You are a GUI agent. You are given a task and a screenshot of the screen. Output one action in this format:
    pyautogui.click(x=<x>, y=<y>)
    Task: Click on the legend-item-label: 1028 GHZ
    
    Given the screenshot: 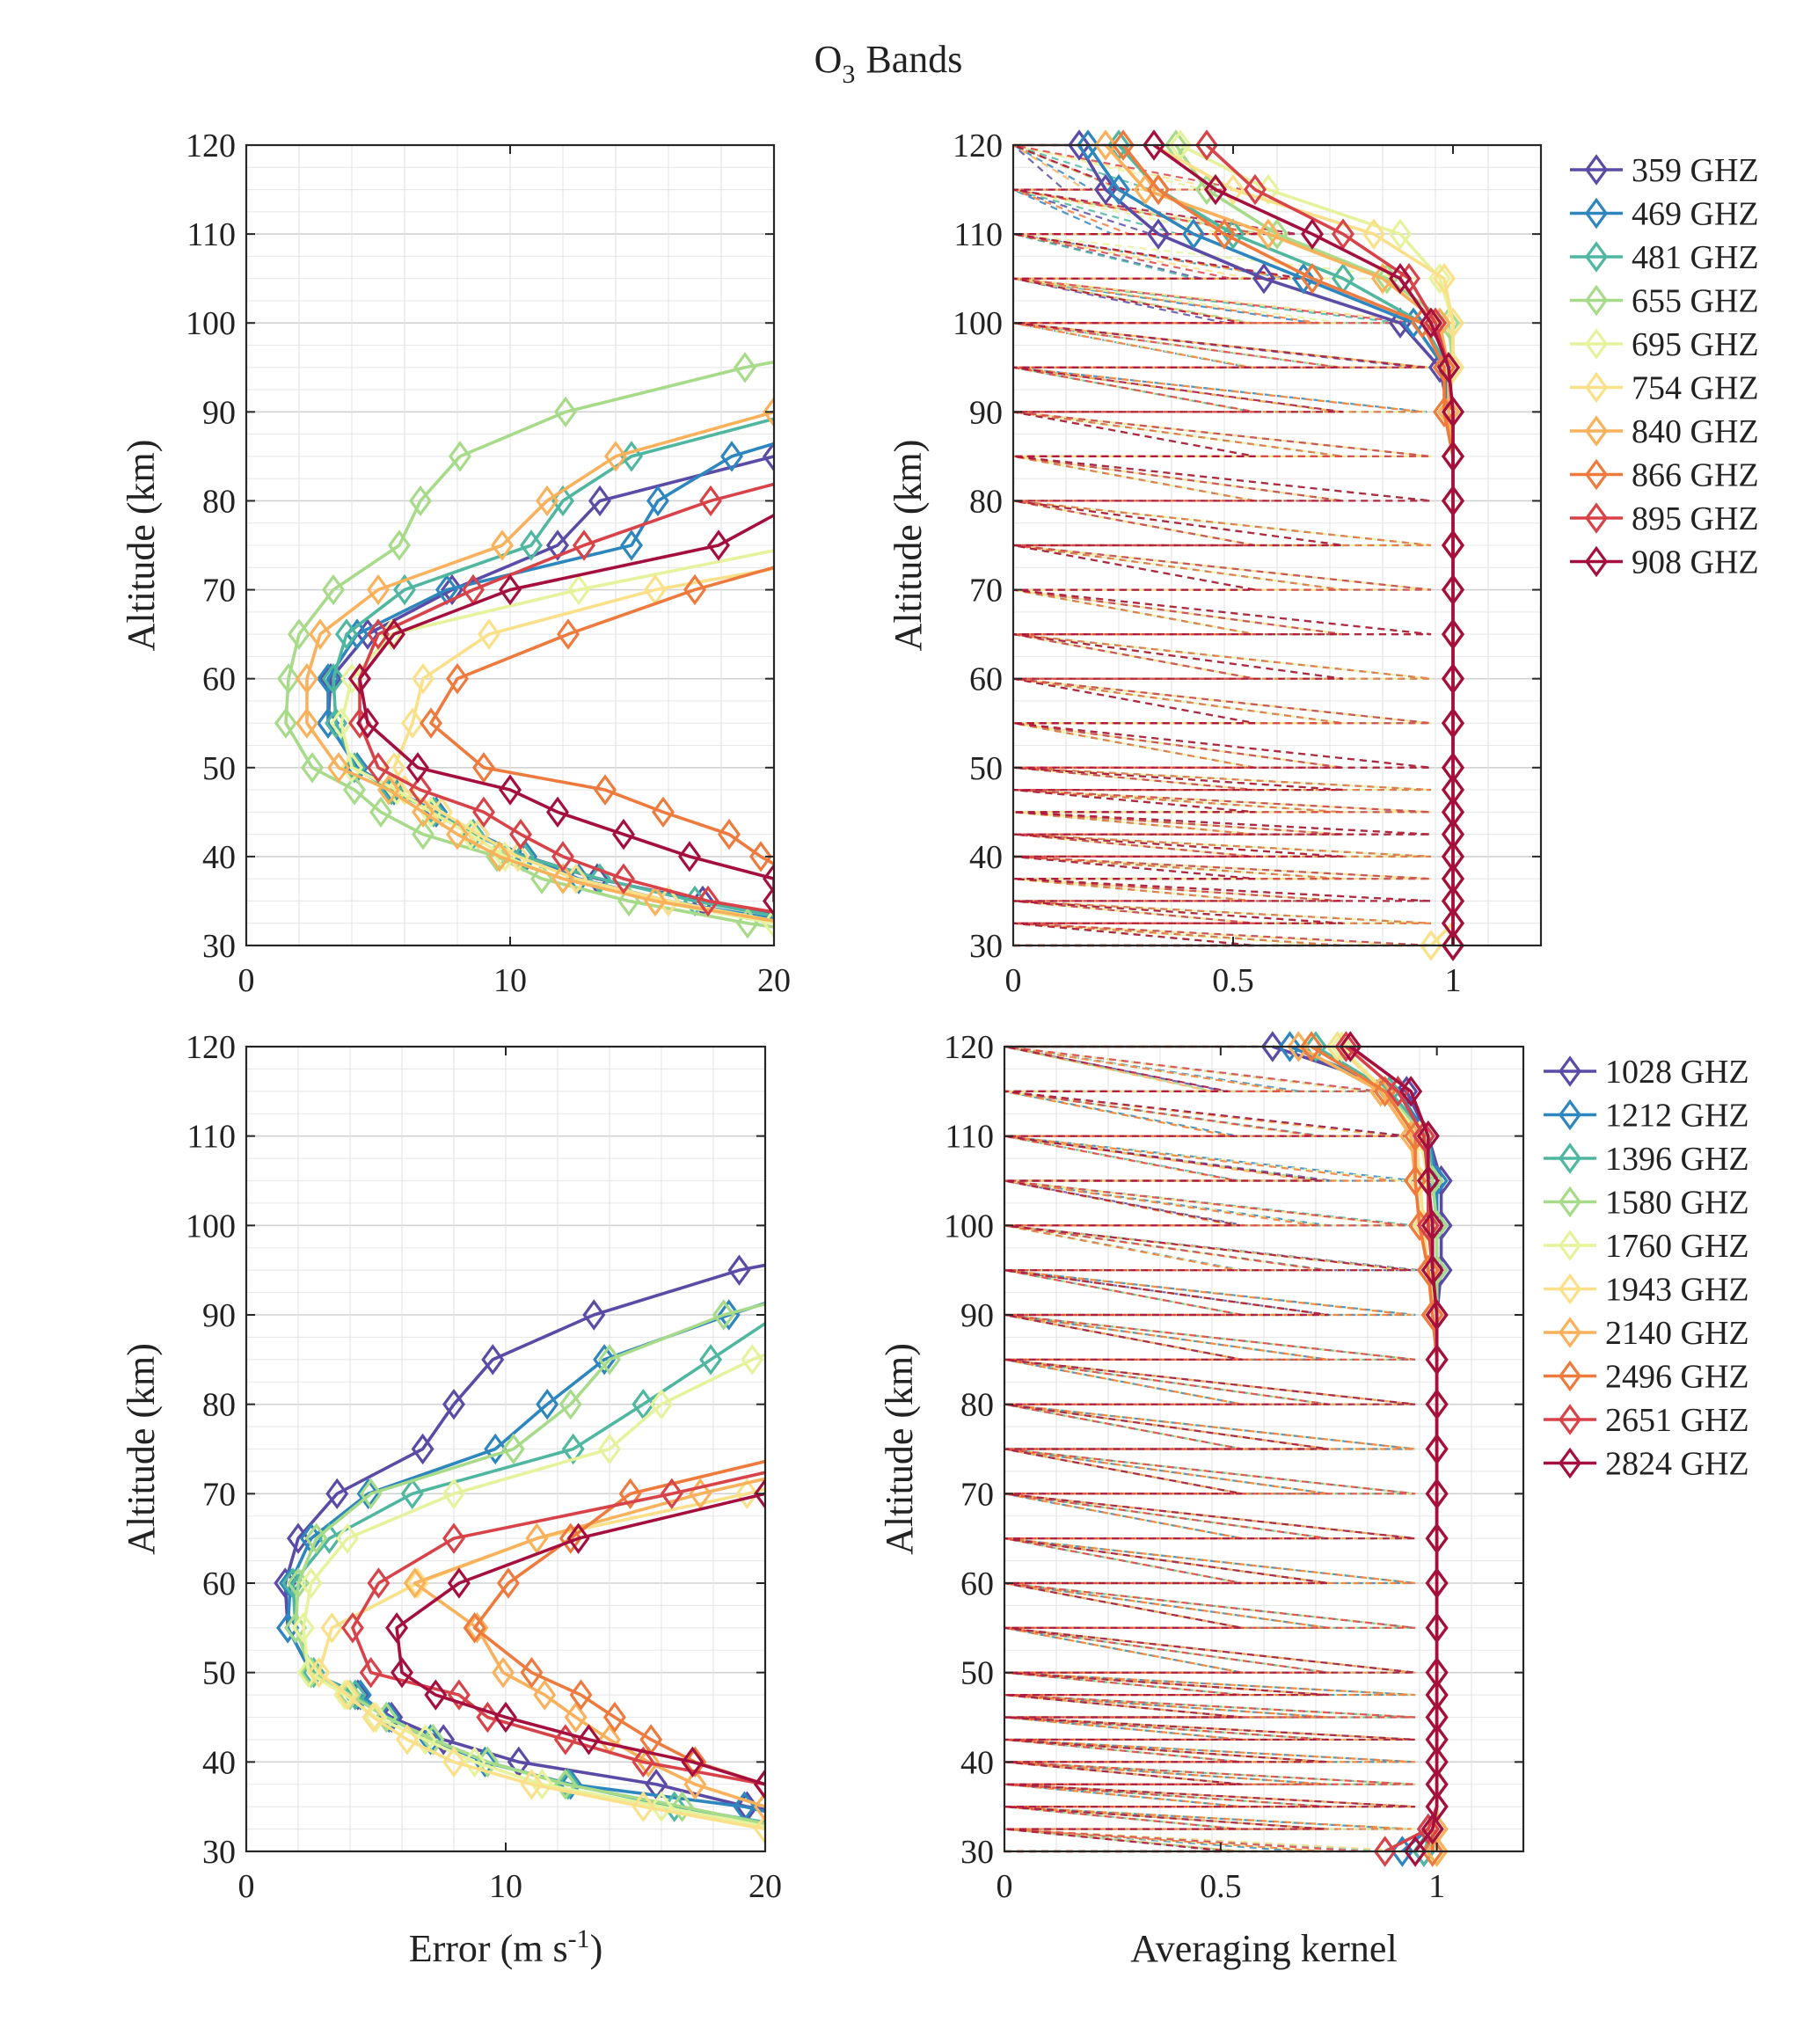 What is the action you would take?
    pyautogui.click(x=1677, y=1072)
    